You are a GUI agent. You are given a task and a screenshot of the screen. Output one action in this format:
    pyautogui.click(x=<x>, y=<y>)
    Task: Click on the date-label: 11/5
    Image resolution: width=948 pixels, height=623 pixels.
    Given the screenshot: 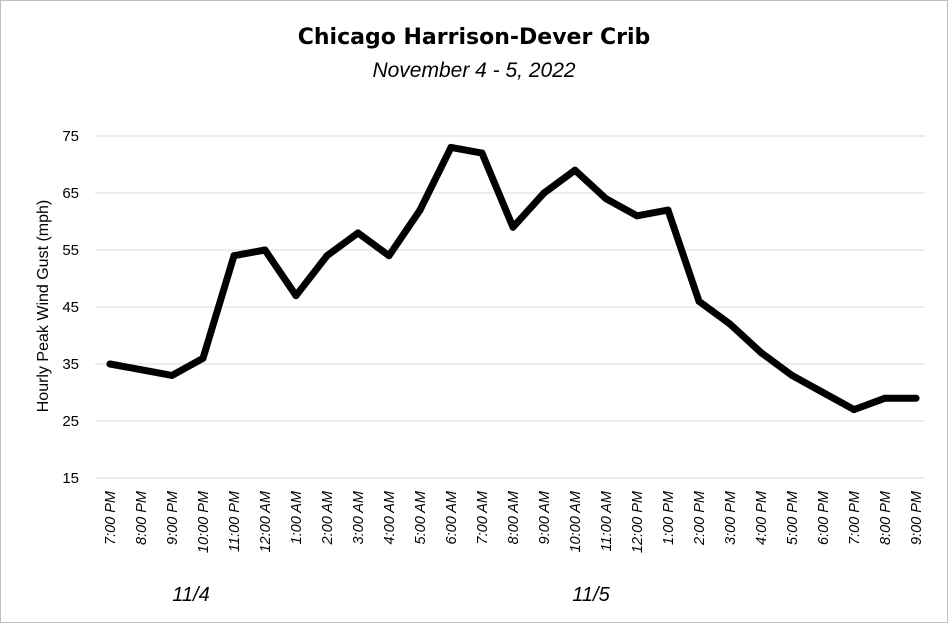 What is the action you would take?
    pyautogui.click(x=591, y=595)
    